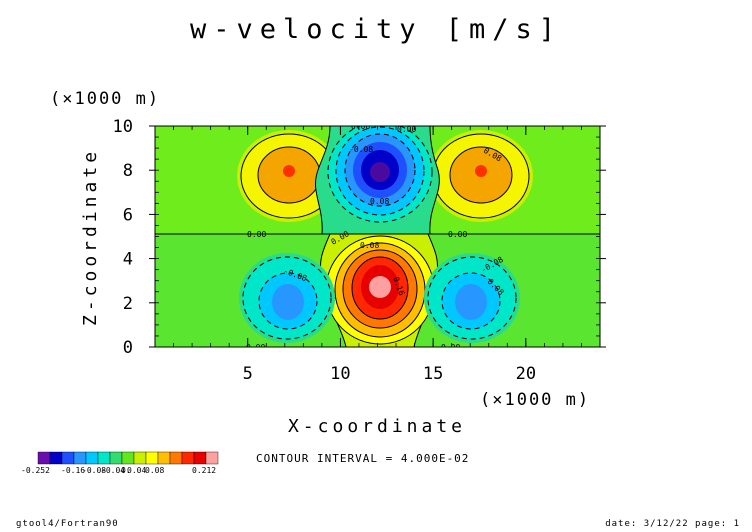  I want to click on colorbar-tick-label: 0., so click(126, 470).